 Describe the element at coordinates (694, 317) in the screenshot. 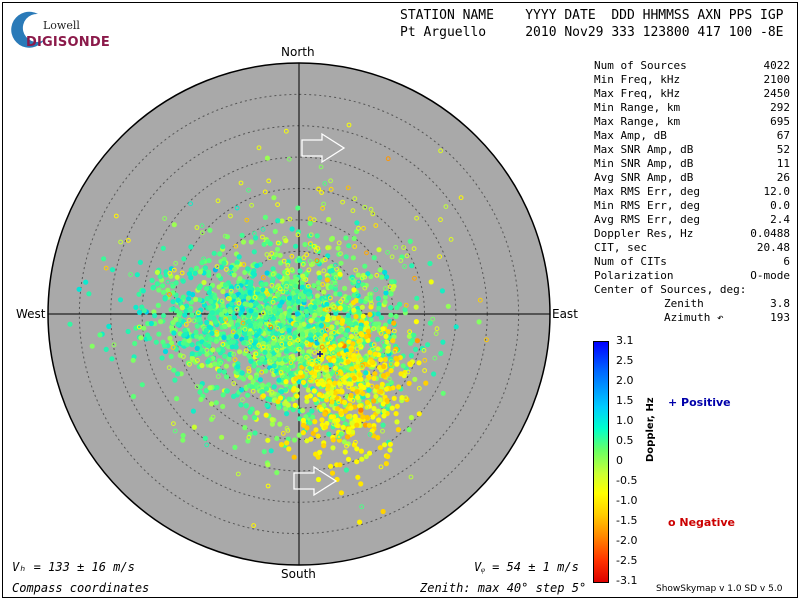

I see `center-label: Azimuth ↶` at that location.